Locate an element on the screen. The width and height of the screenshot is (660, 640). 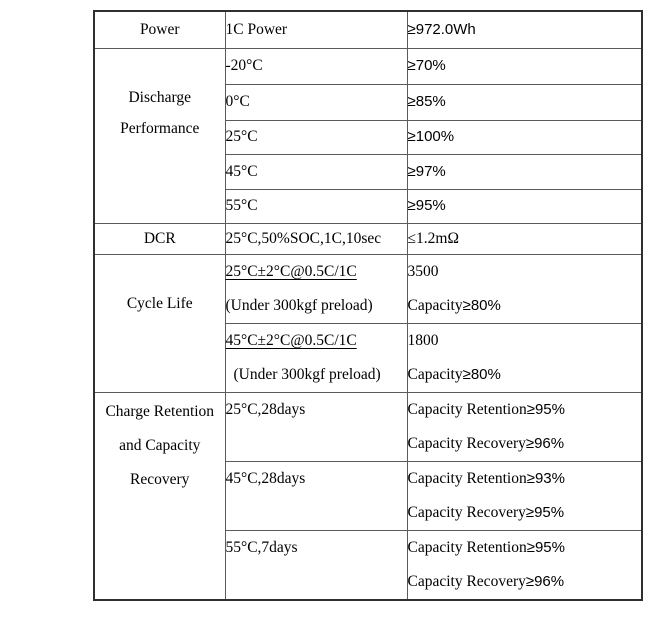
dcr-value-cell: ≤1.2mΩ is located at coordinates (524, 238).